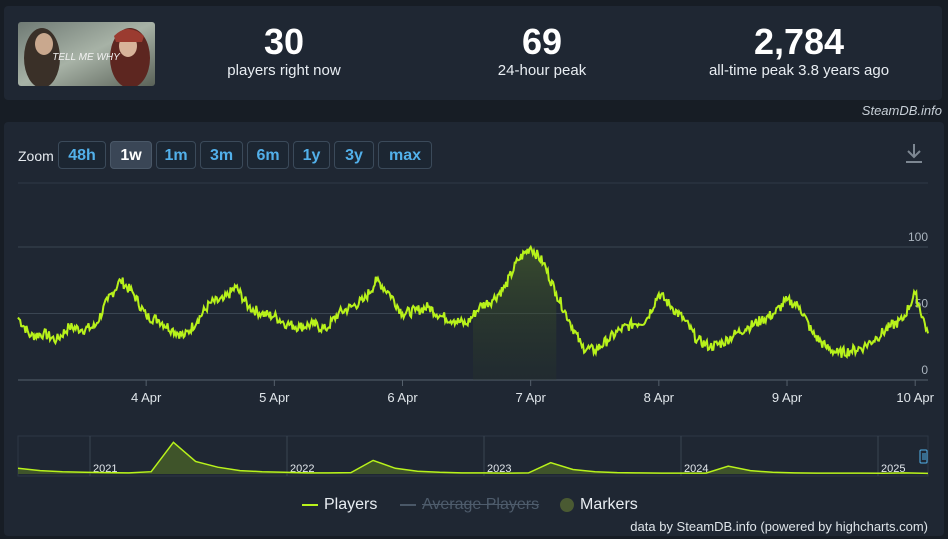  I want to click on zoom-button-1w: 1w, so click(131, 155).